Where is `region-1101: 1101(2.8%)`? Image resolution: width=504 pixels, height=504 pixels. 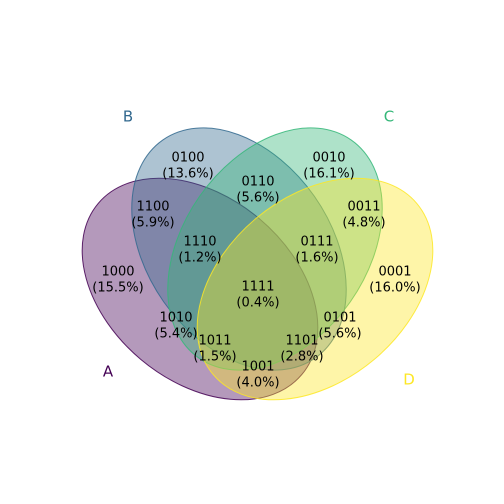 region-1101: 1101(2.8%) is located at coordinates (301, 349).